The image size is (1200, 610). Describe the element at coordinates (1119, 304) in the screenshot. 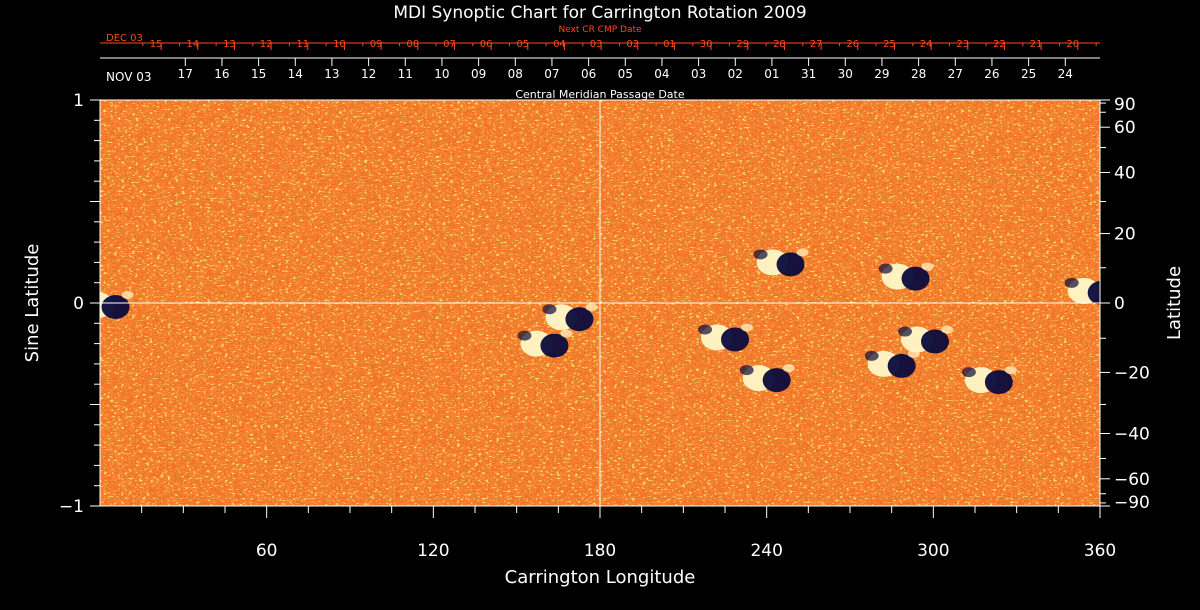

I see `y-right-tick-label: 0` at that location.